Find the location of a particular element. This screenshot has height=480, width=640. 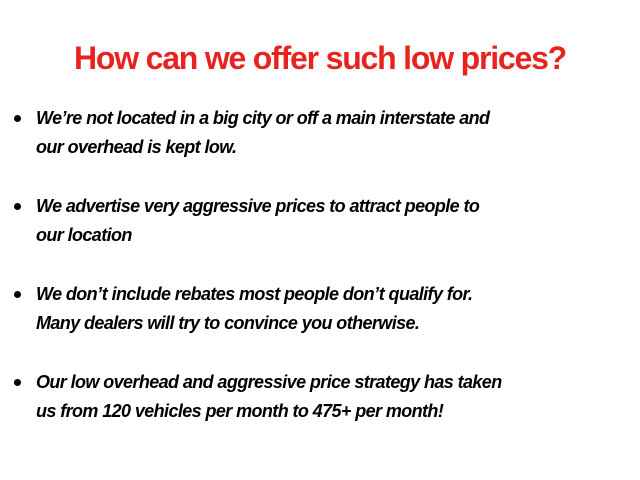

bullet-text-line: our overhead is kept low. is located at coordinates (136, 147).